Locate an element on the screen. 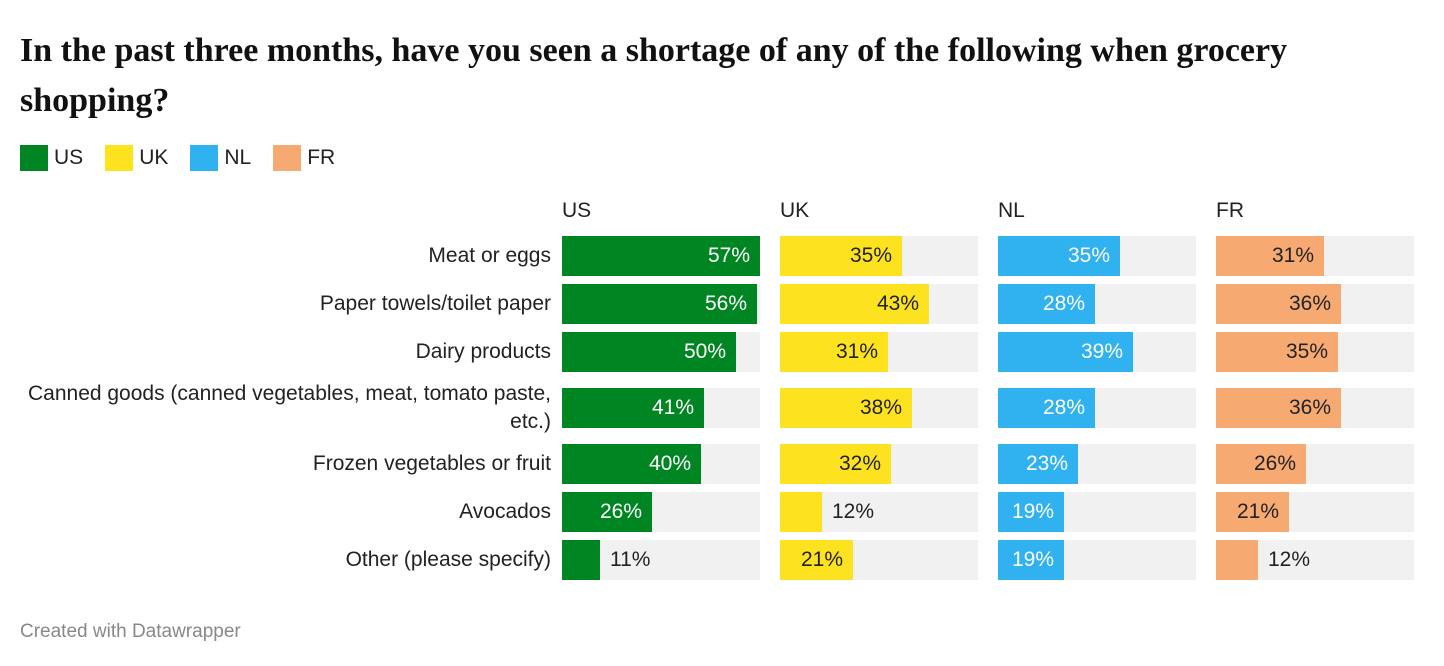 Image resolution: width=1444 pixels, height=666 pixels. bar-track-nl: 35% is located at coordinates (1097, 256).